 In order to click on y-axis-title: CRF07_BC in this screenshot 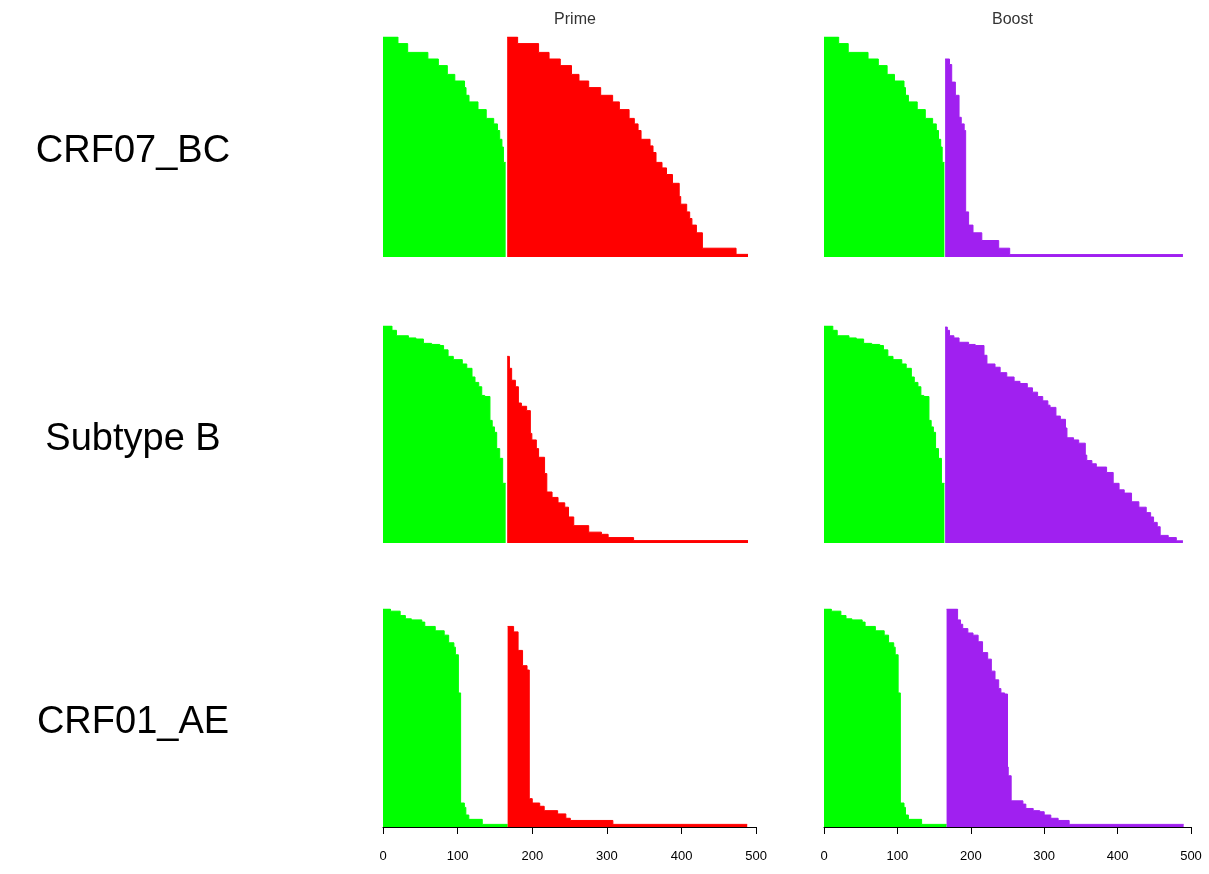, I will do `click(133, 149)`.